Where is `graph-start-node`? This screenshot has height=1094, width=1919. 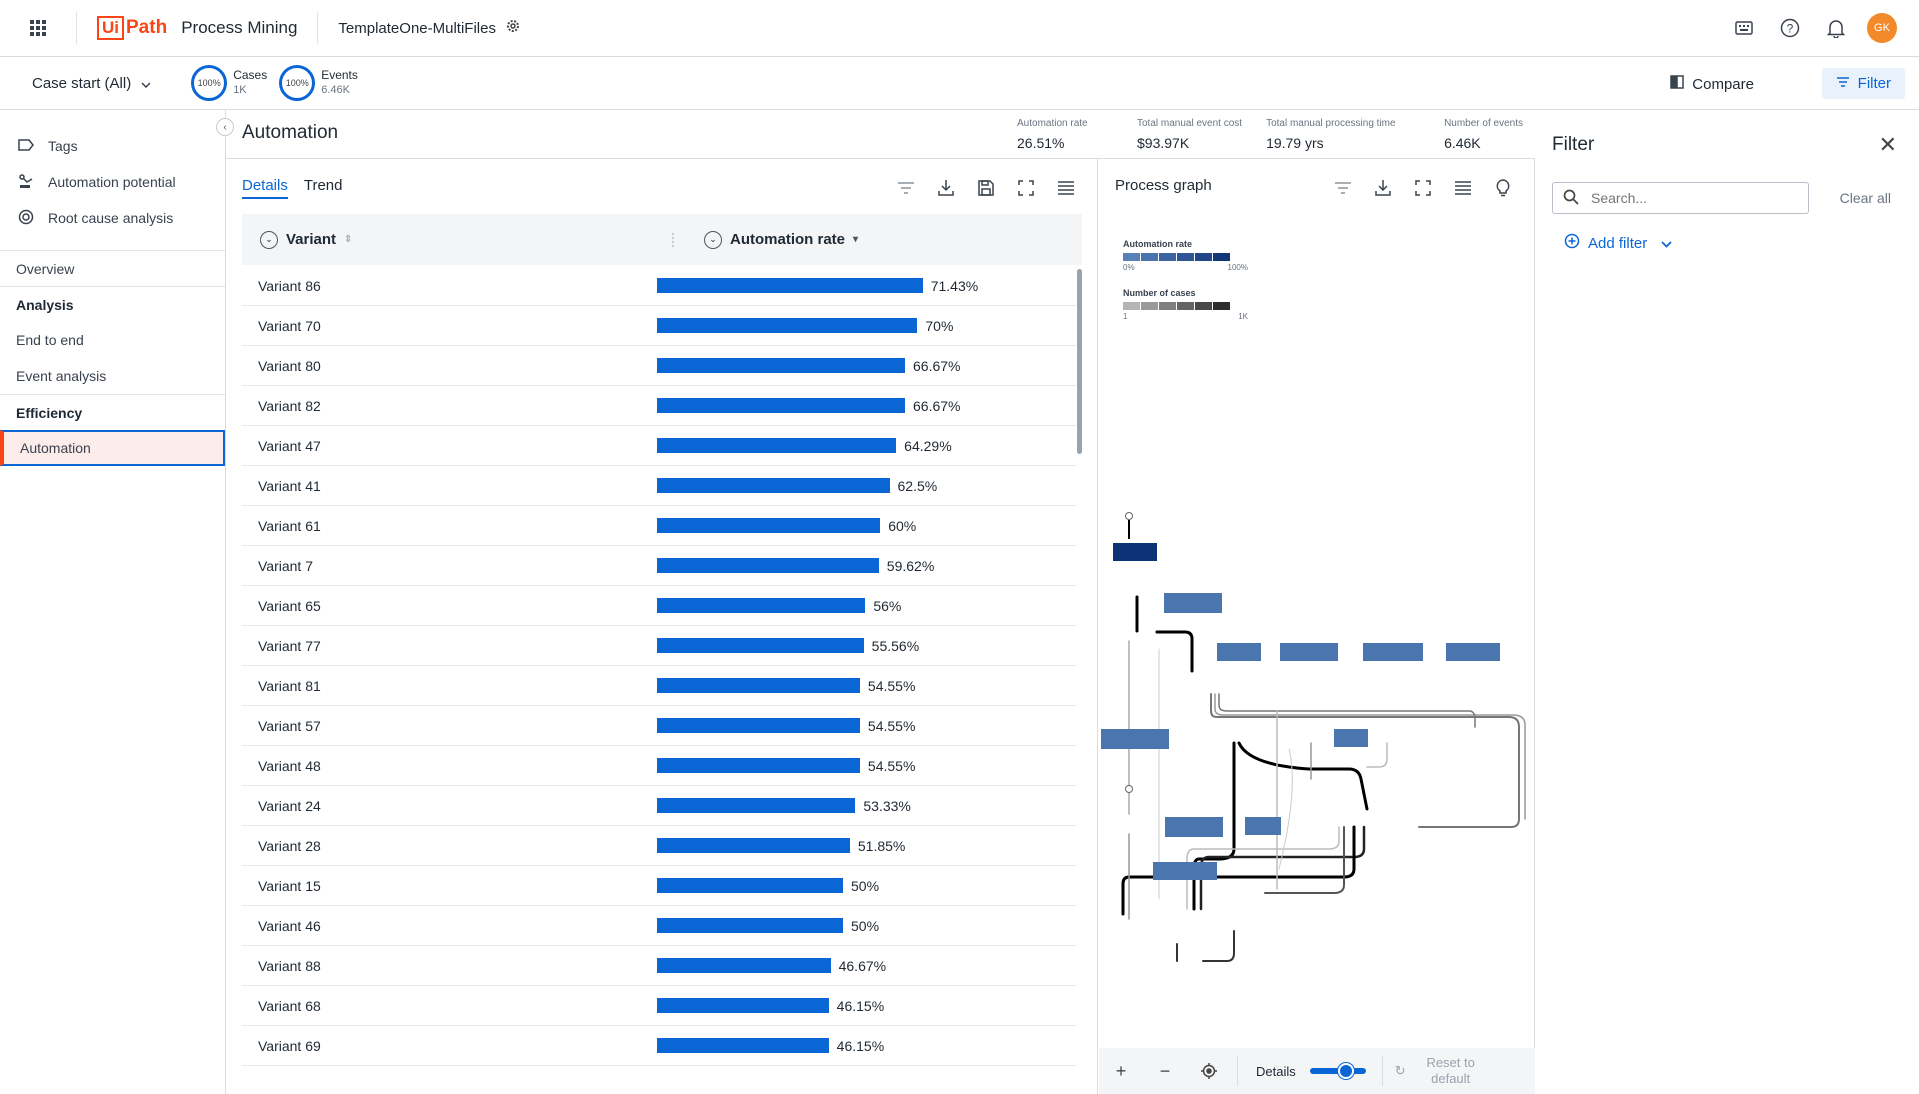 graph-start-node is located at coordinates (1129, 516).